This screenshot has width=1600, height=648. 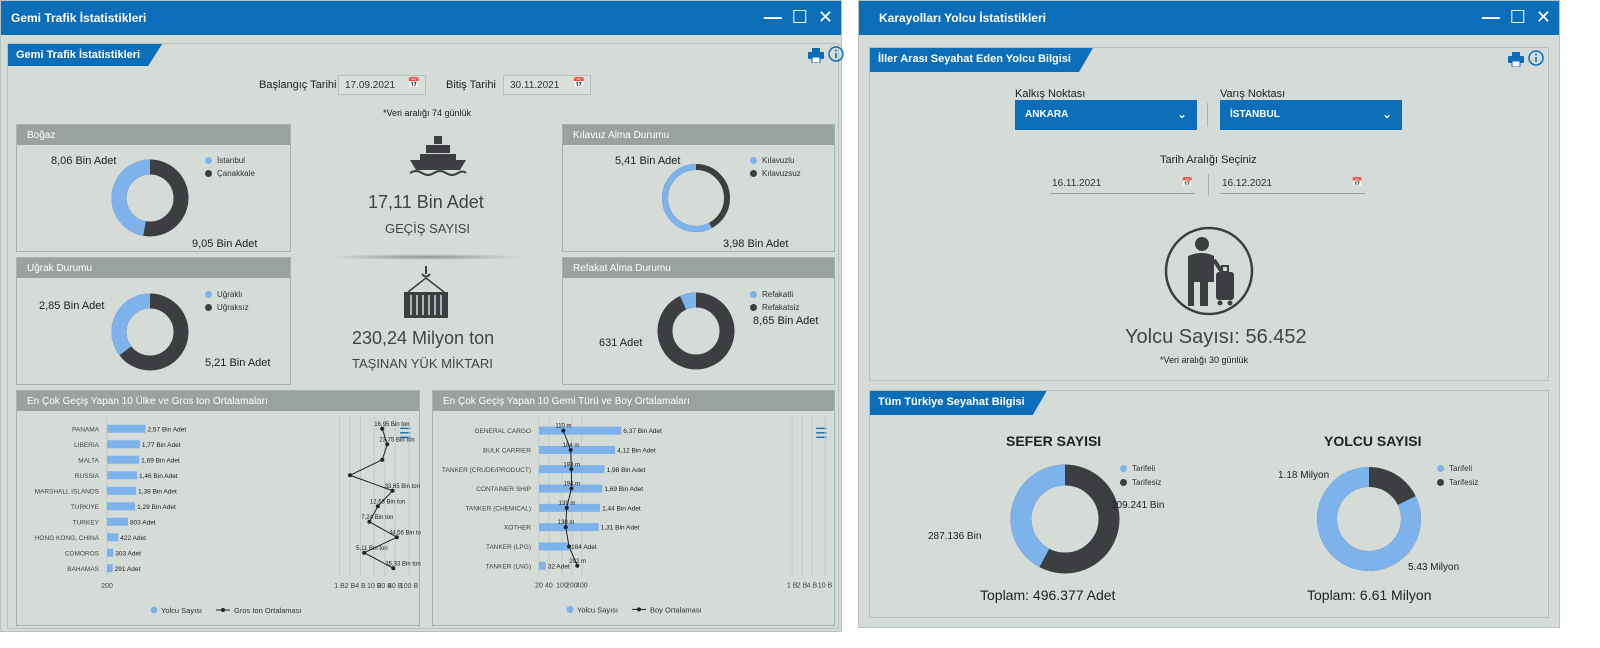 I want to click on bar-label: 1,98 Bin Adet, so click(x=626, y=470).